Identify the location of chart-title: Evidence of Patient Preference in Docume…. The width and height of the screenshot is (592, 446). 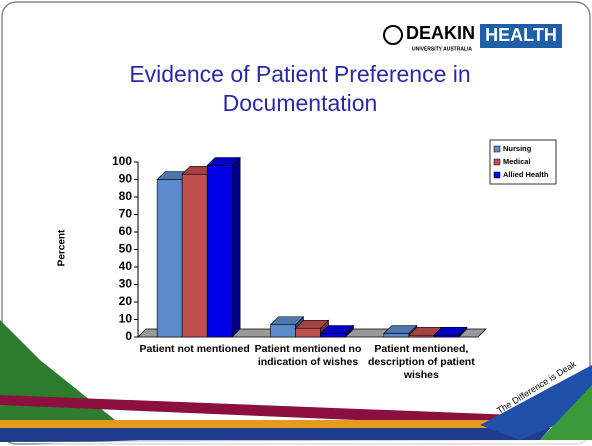
(300, 88).